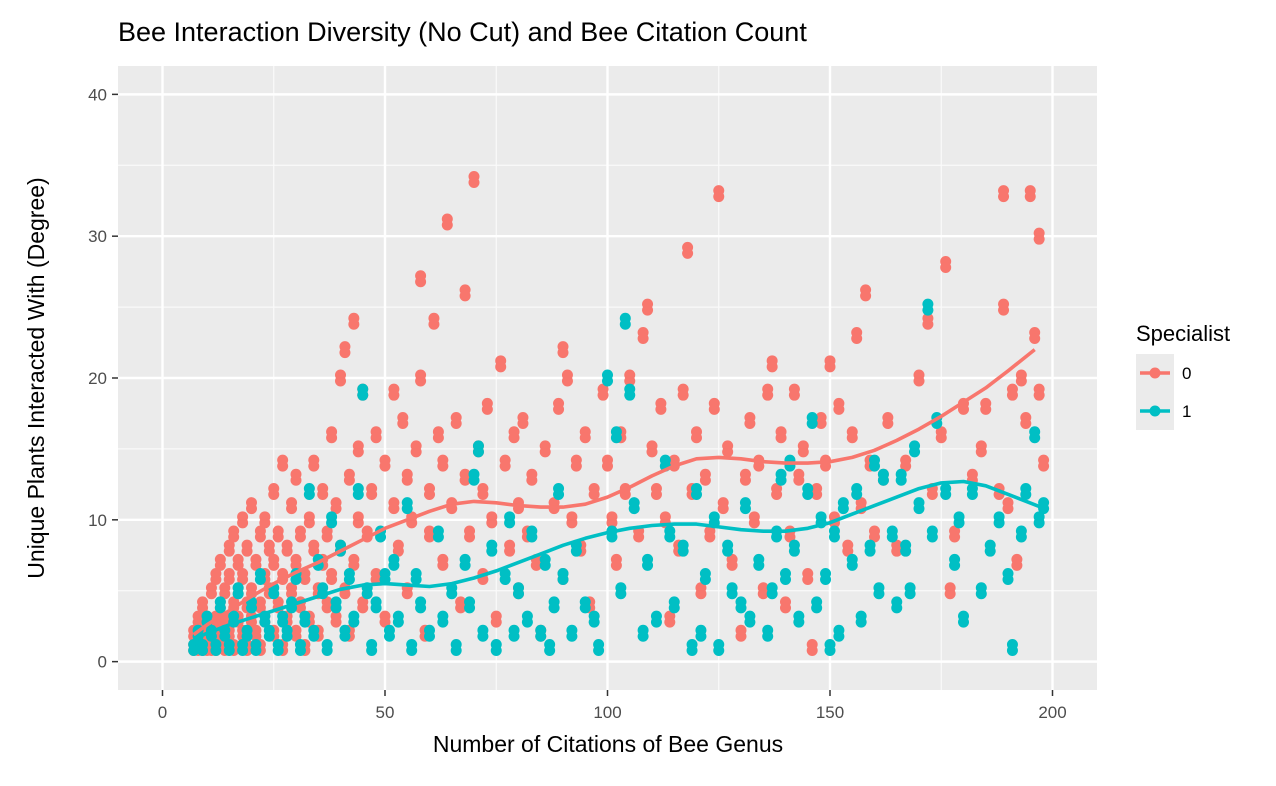 The image size is (1276, 786). Describe the element at coordinates (1155, 411) in the screenshot. I see `legend-point` at that location.